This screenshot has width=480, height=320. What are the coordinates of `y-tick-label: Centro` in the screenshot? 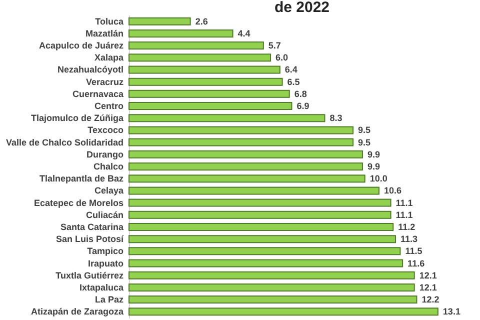 It's located at (109, 106).